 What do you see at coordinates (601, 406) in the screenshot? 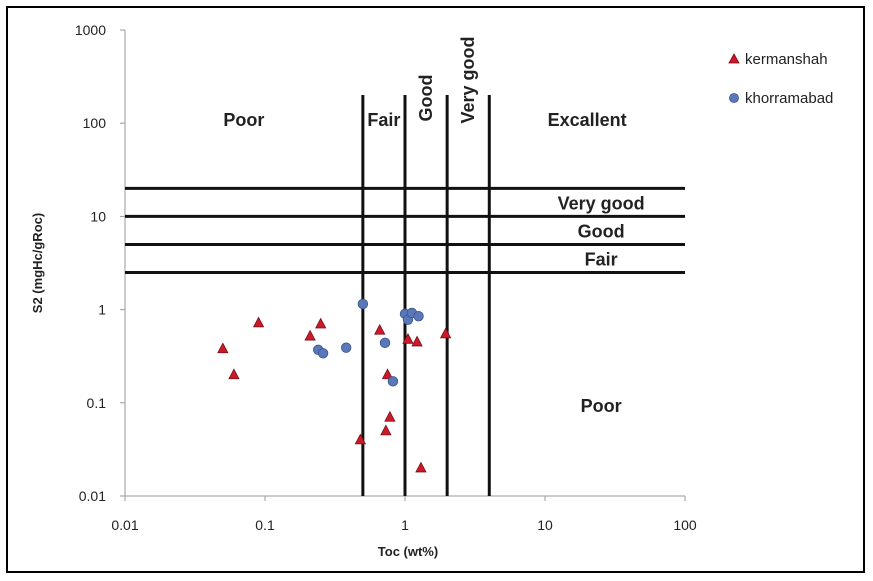
I see `zone-label-s2: Poor` at bounding box center [601, 406].